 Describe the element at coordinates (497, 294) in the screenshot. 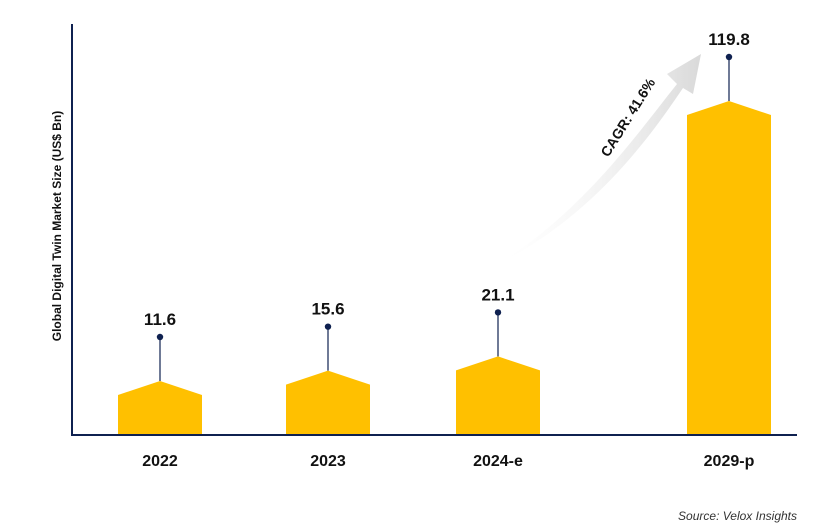

I see `data-label: 21.1` at that location.